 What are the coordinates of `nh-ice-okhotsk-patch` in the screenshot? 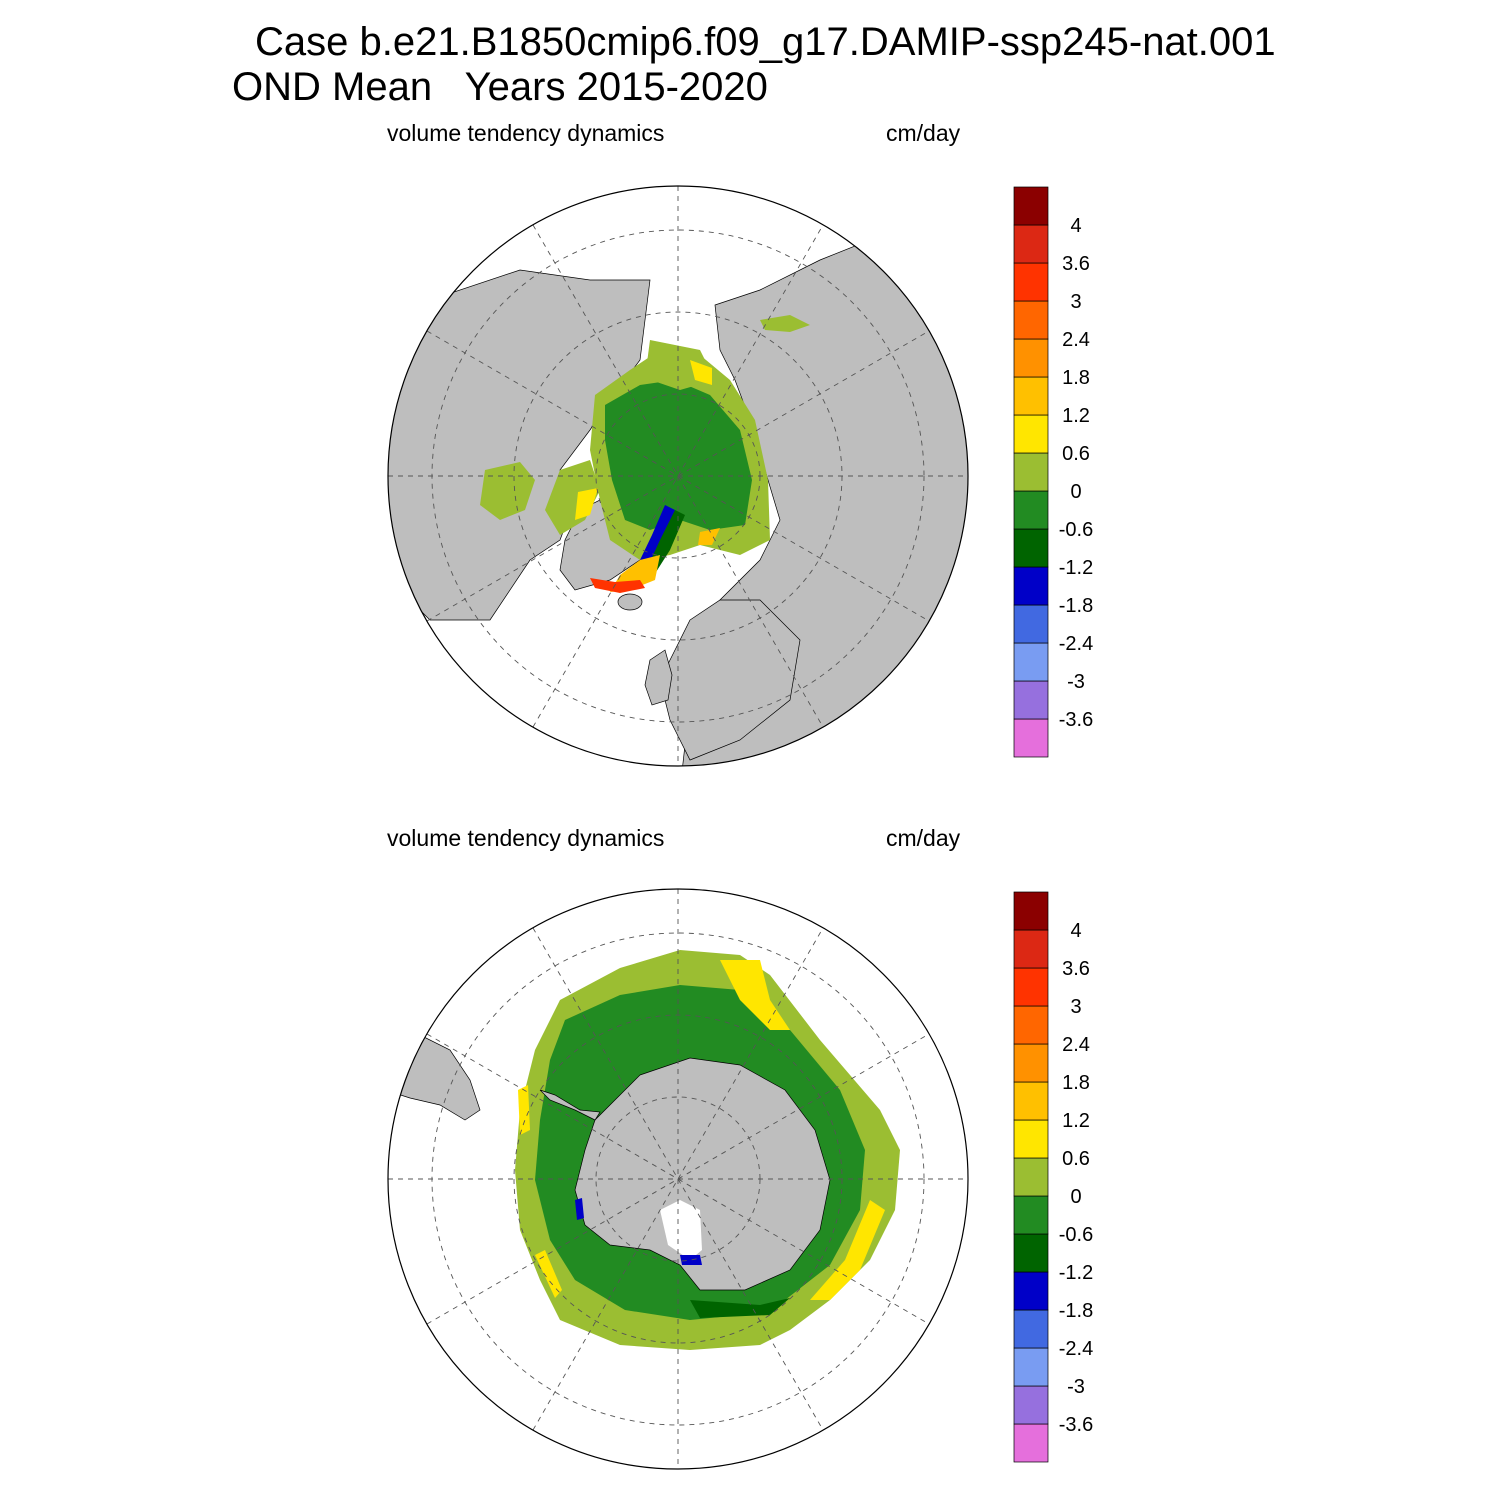 It's located at (785, 323).